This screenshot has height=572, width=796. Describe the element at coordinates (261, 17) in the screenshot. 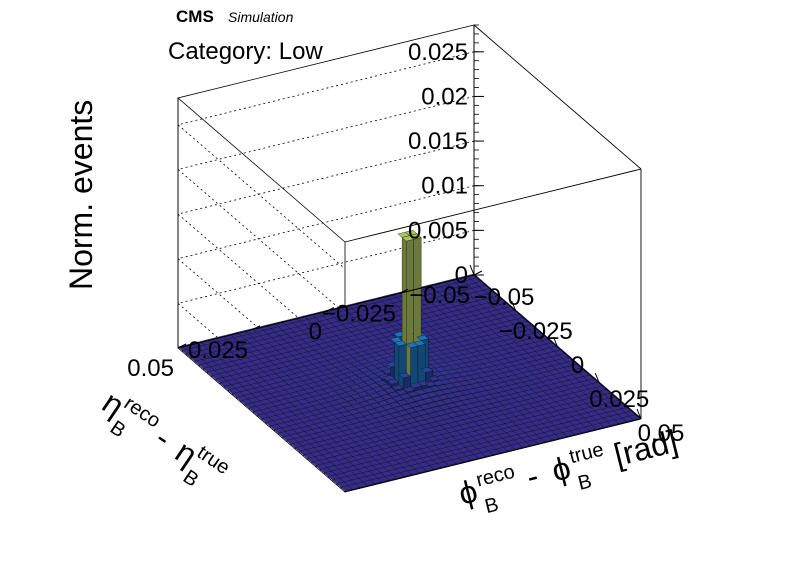

I see `cms-subtitle: Simulation` at that location.